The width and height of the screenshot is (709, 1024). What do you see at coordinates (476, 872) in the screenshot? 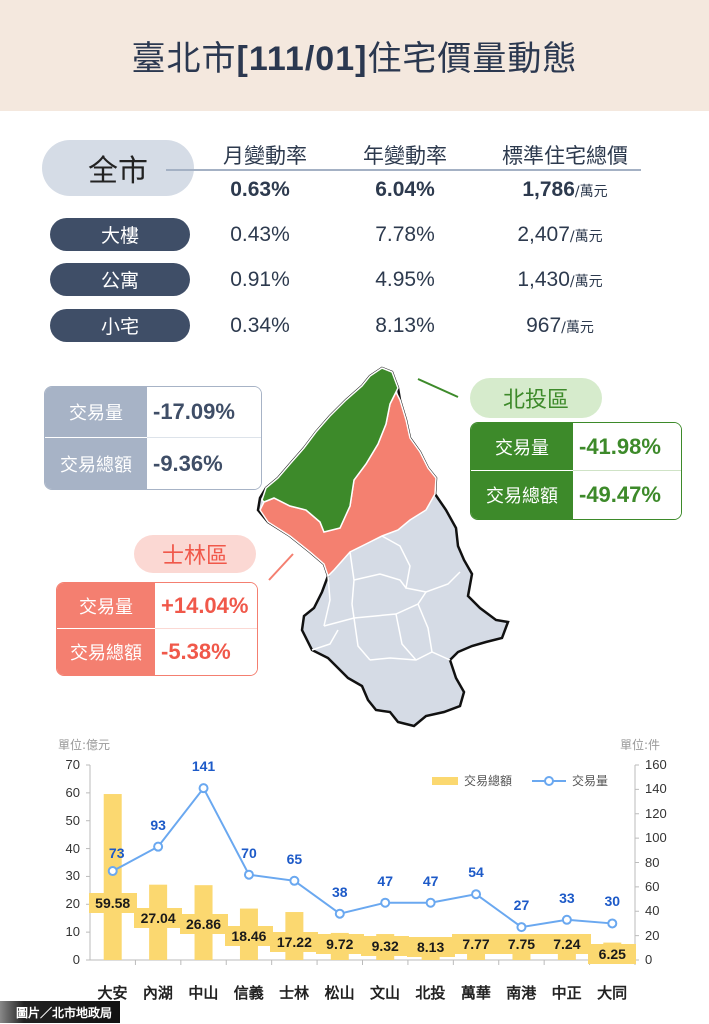
I see `line-value-label: 54` at bounding box center [476, 872].